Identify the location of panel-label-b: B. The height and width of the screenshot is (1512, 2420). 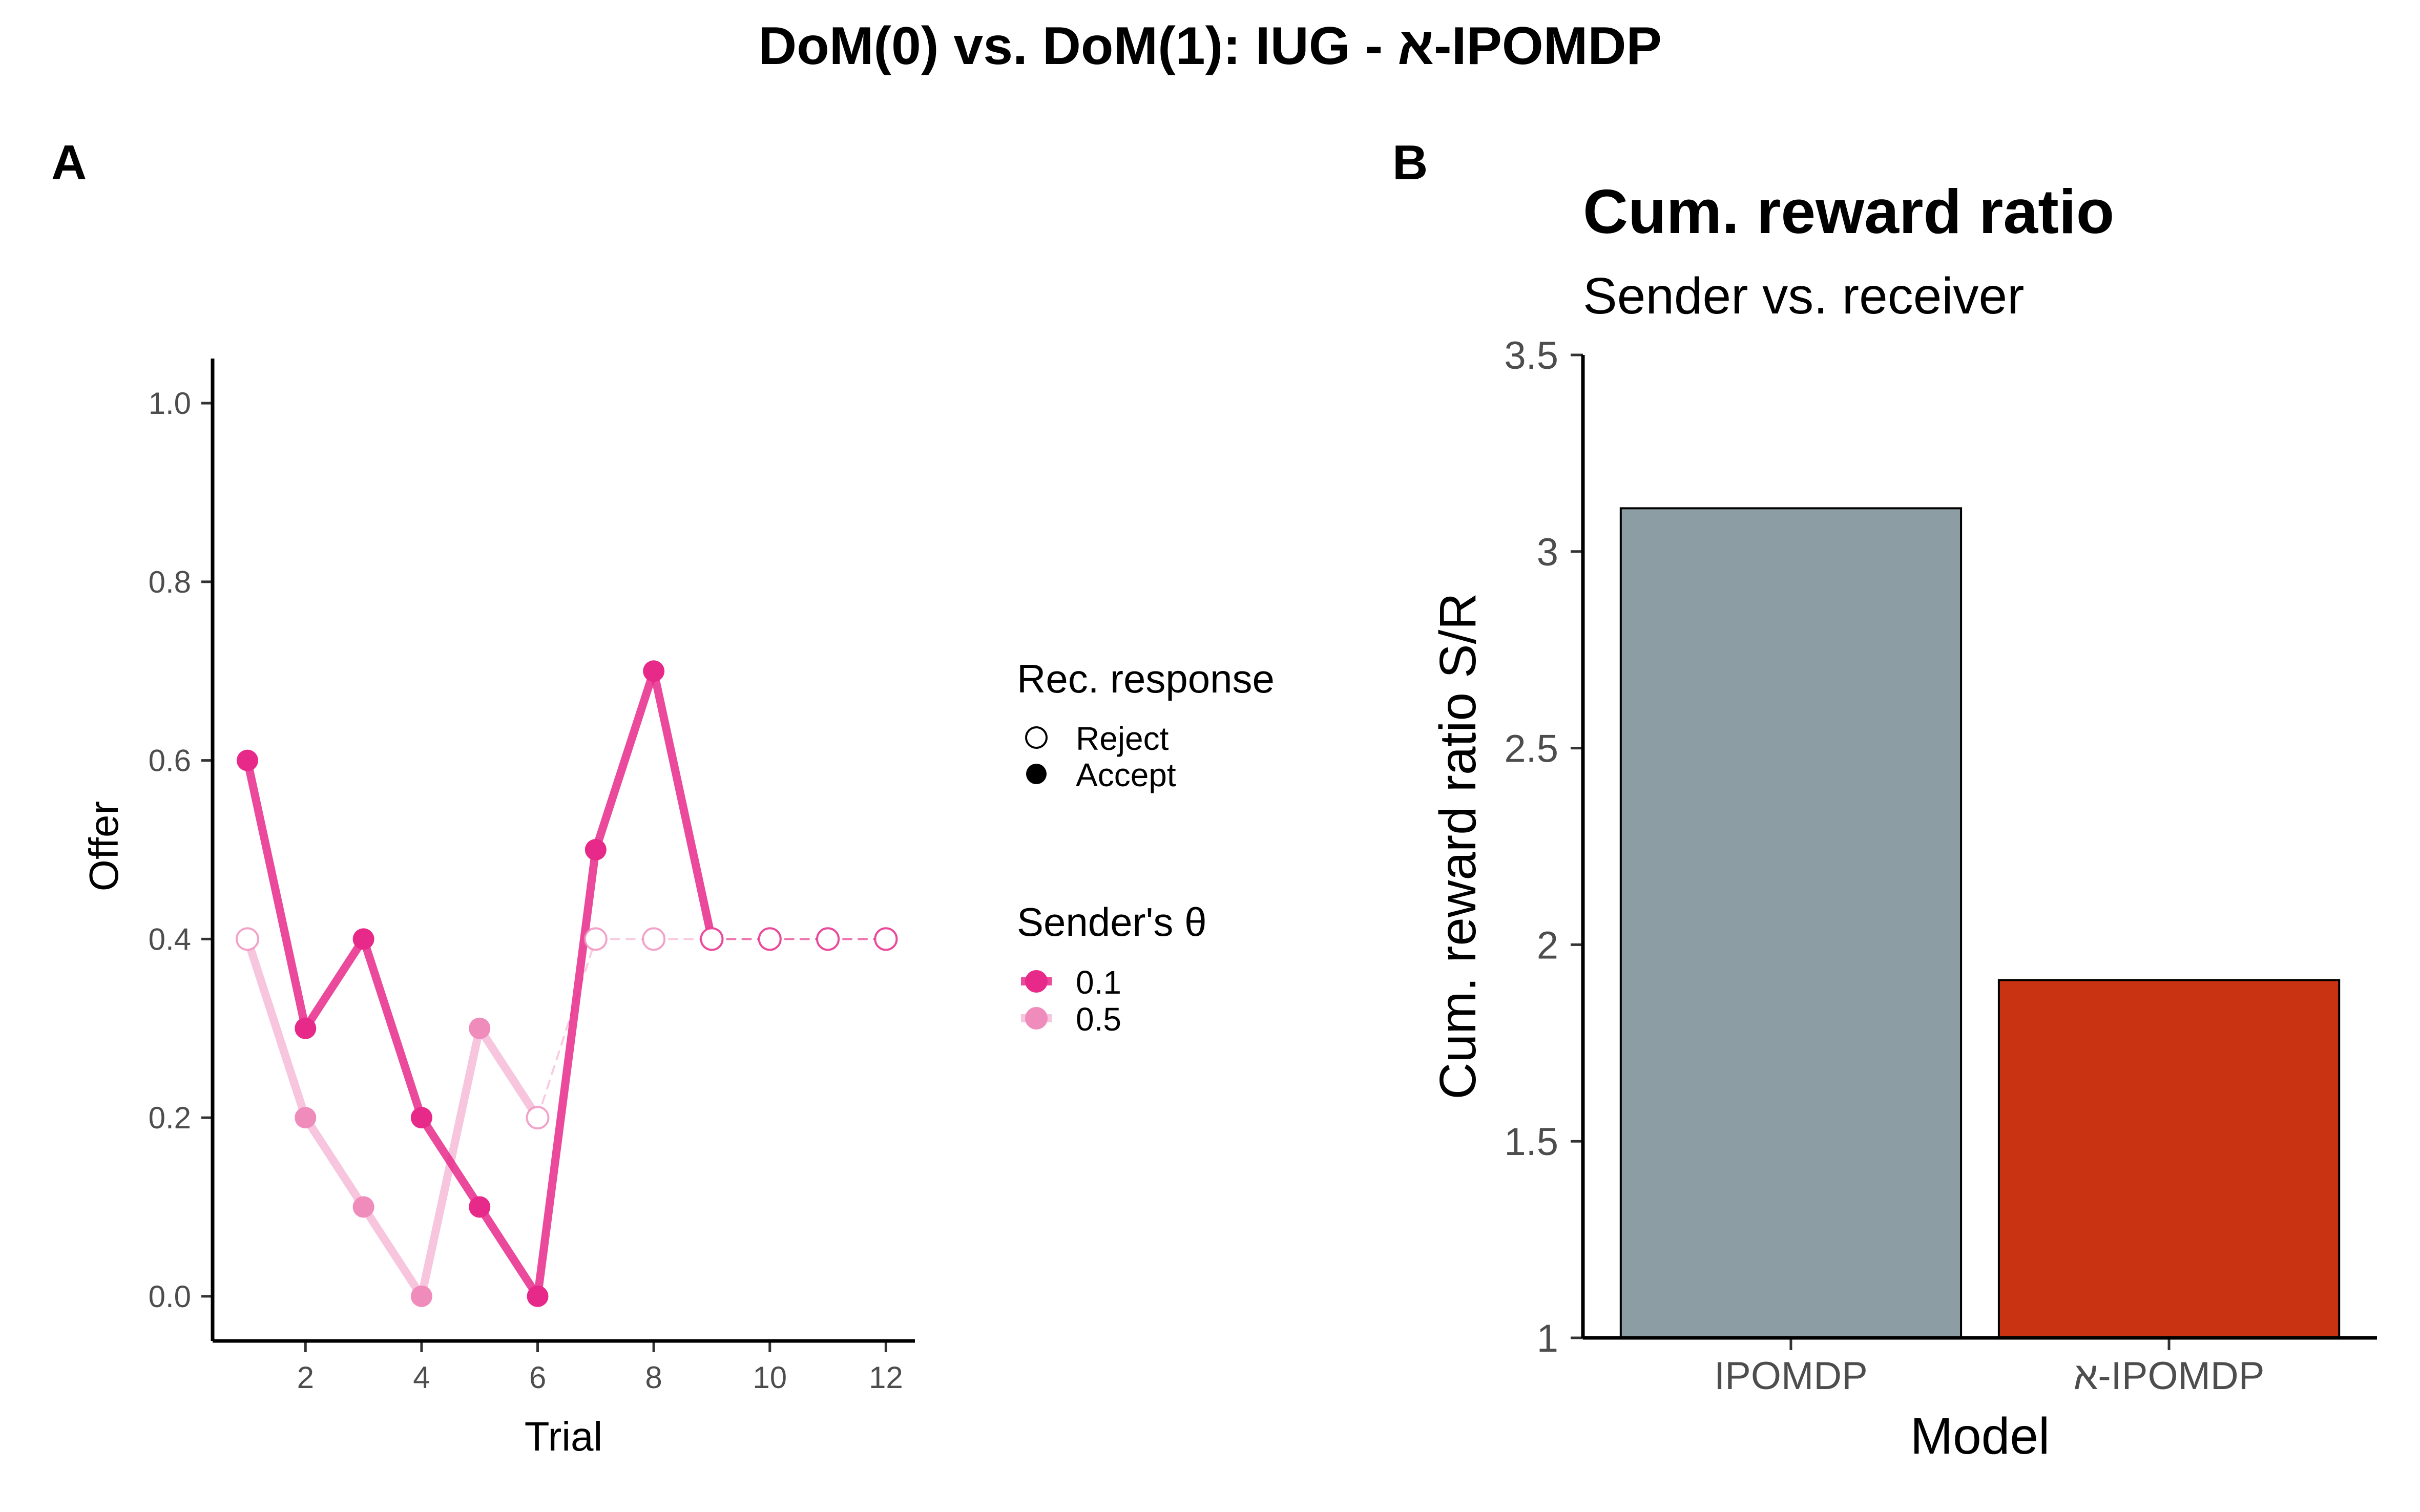
(1410, 162).